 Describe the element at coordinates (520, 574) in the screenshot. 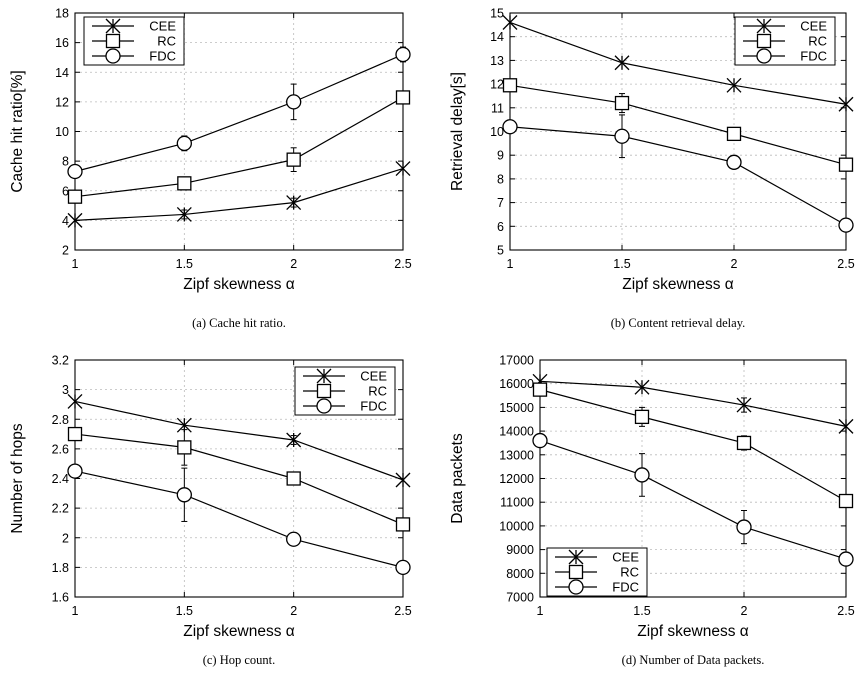

I see `y-tick-label: 8000` at that location.